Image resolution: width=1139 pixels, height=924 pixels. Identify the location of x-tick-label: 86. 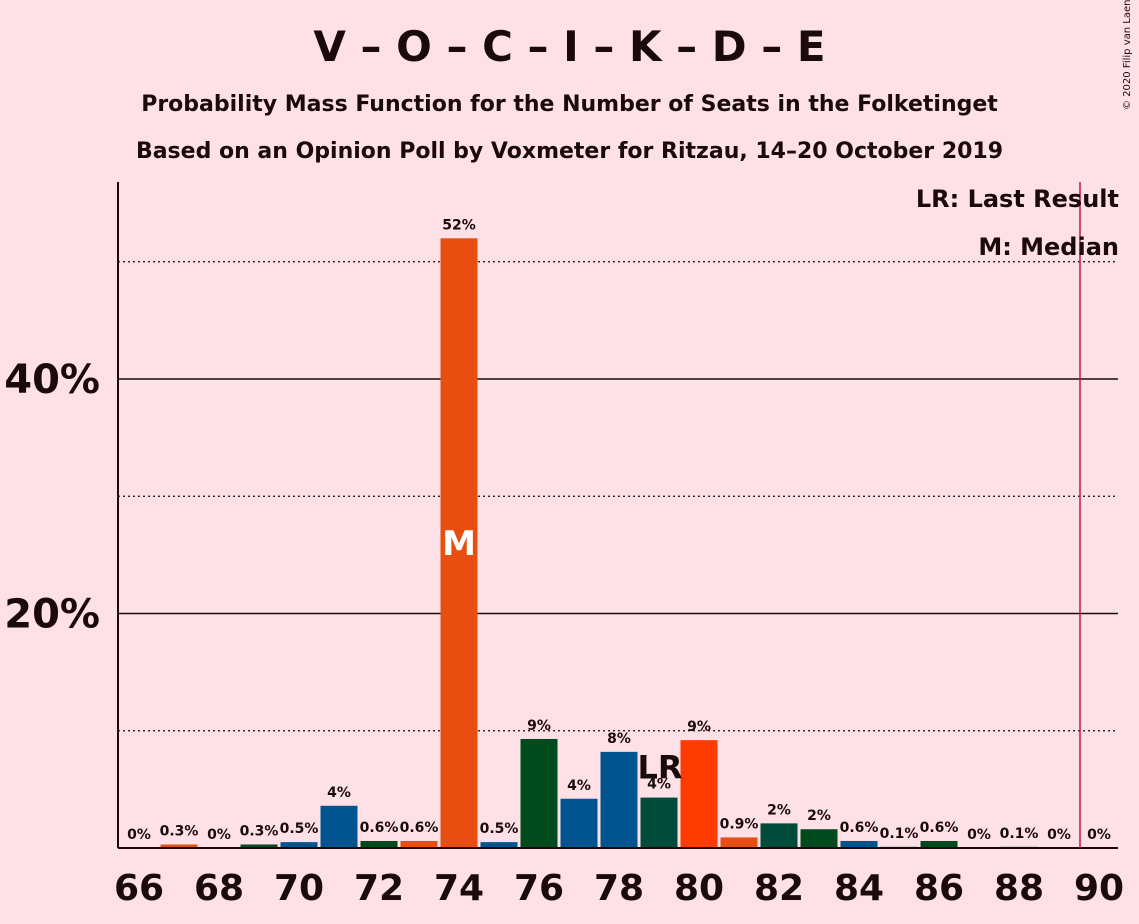
(939, 888).